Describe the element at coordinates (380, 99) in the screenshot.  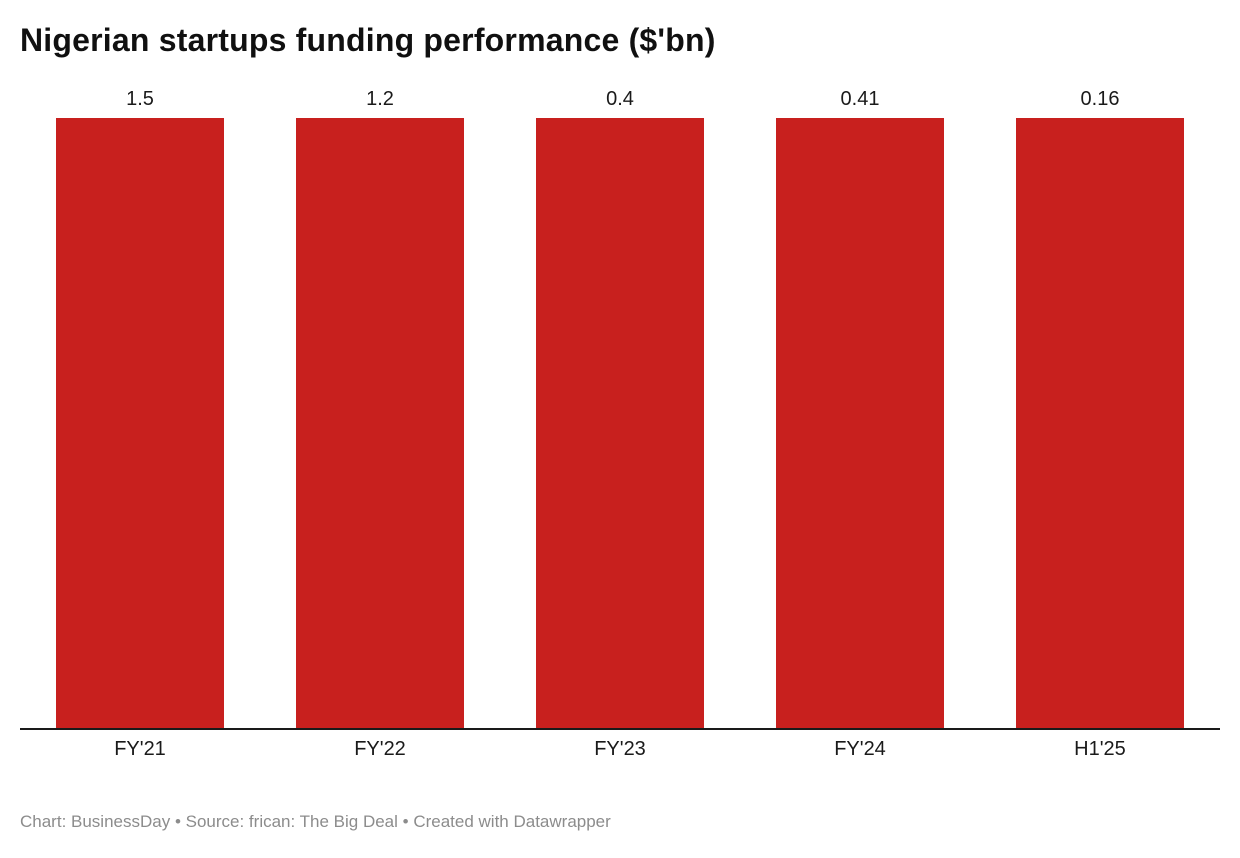
I see `bar-value-label: 1.2` at that location.